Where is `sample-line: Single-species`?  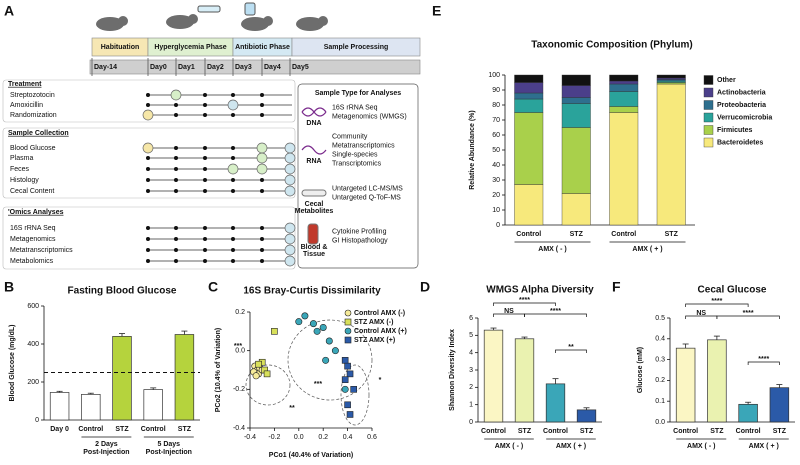 sample-line: Single-species is located at coordinates (355, 154).